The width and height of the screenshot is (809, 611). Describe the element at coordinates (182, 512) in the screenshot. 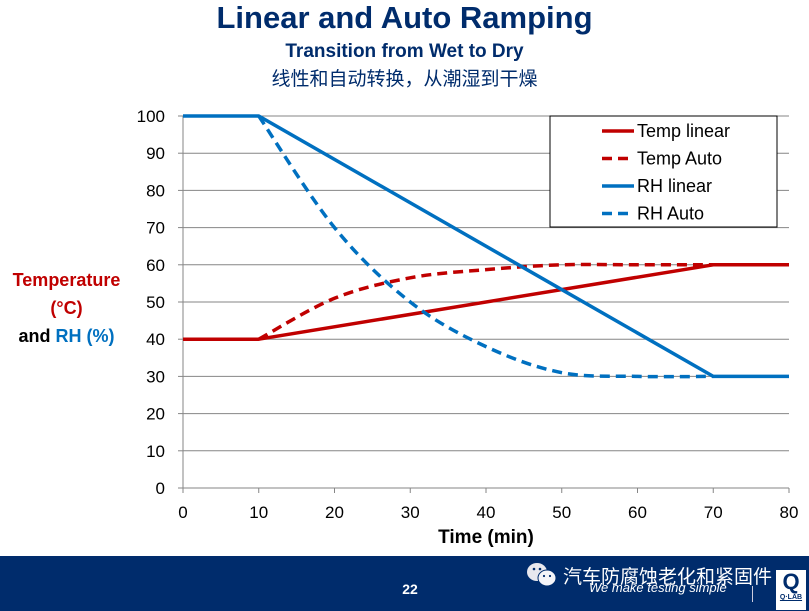

I see `x-tick-label: 0` at that location.